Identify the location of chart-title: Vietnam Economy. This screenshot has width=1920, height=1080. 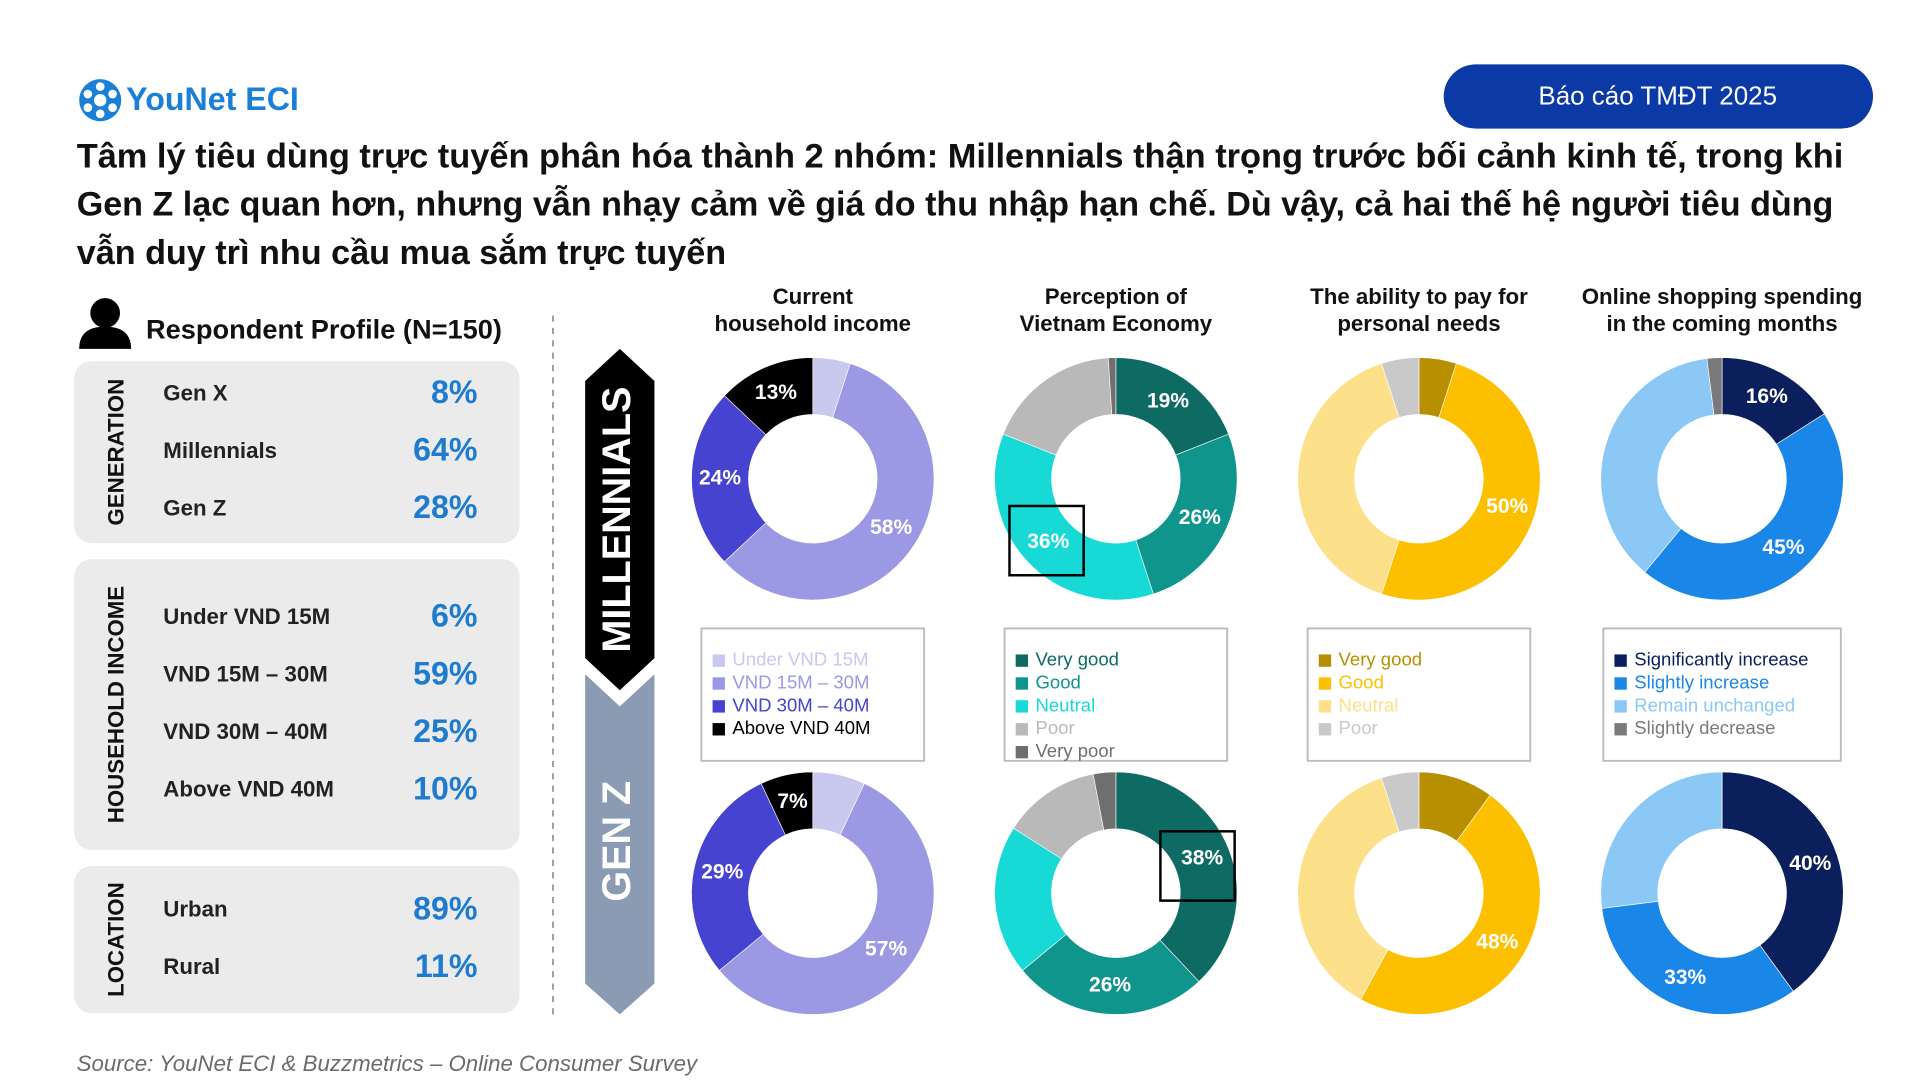
(1116, 323).